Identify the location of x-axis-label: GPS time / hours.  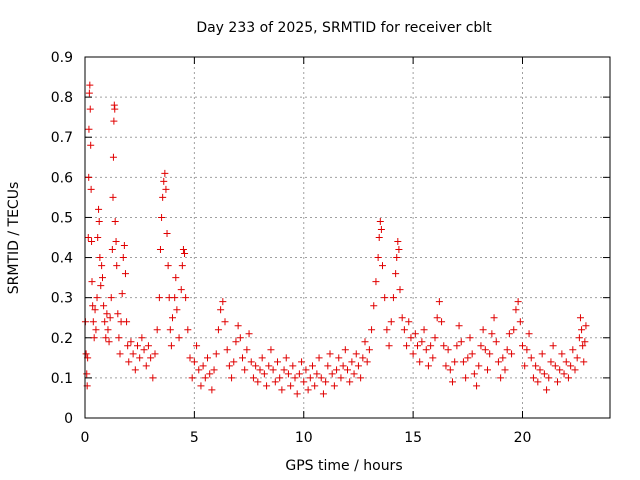
(343, 466).